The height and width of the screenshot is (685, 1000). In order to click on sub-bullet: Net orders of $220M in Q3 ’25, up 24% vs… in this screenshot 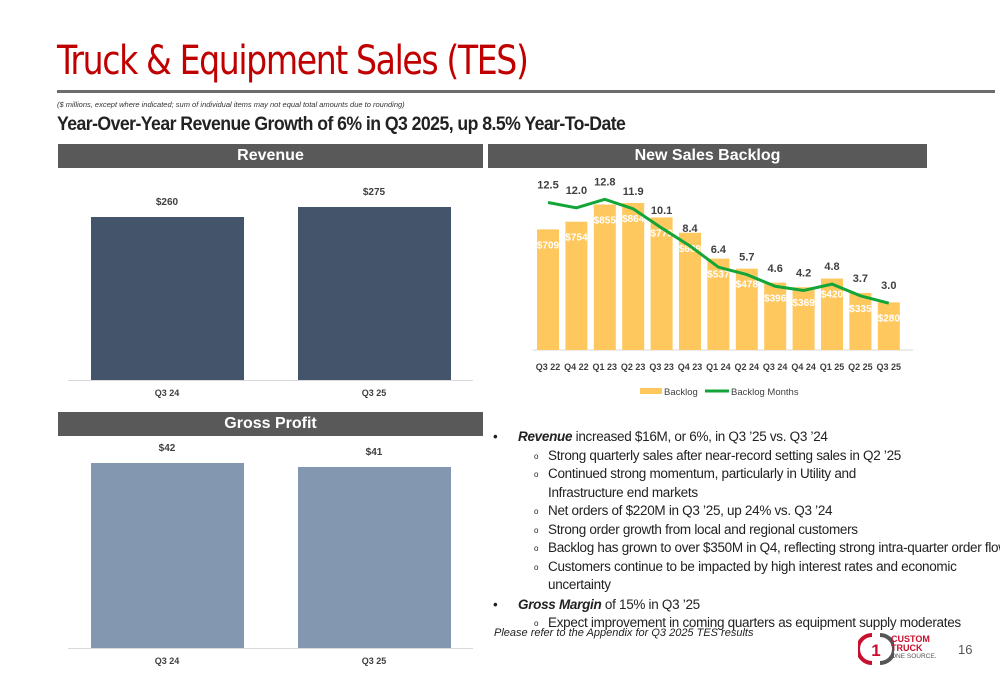, I will do `click(745, 511)`.